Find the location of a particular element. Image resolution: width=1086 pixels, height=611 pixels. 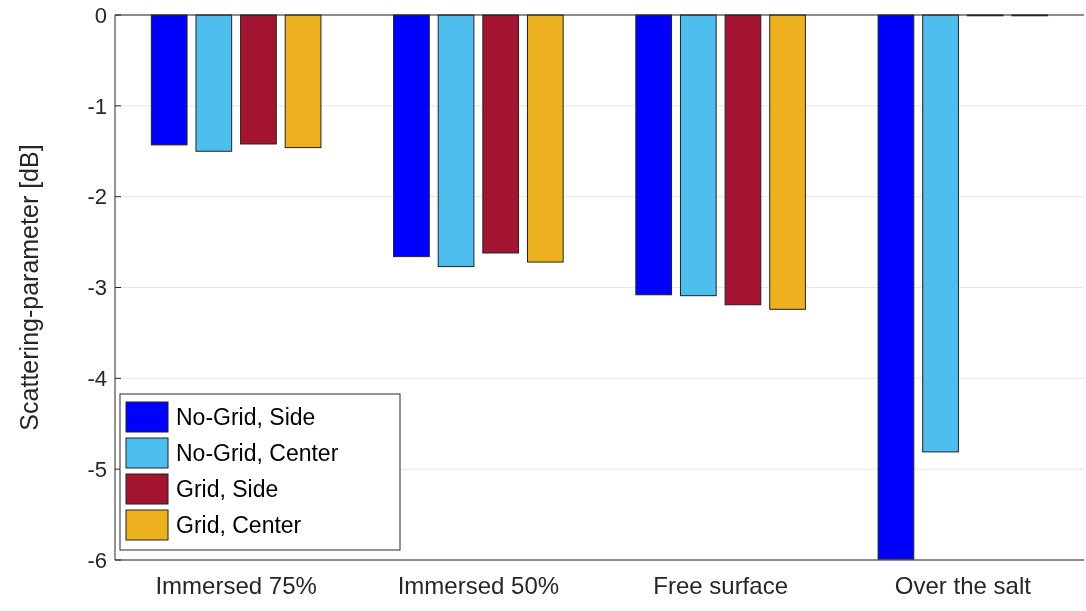

y-tick-label: -3 is located at coordinates (97, 288).